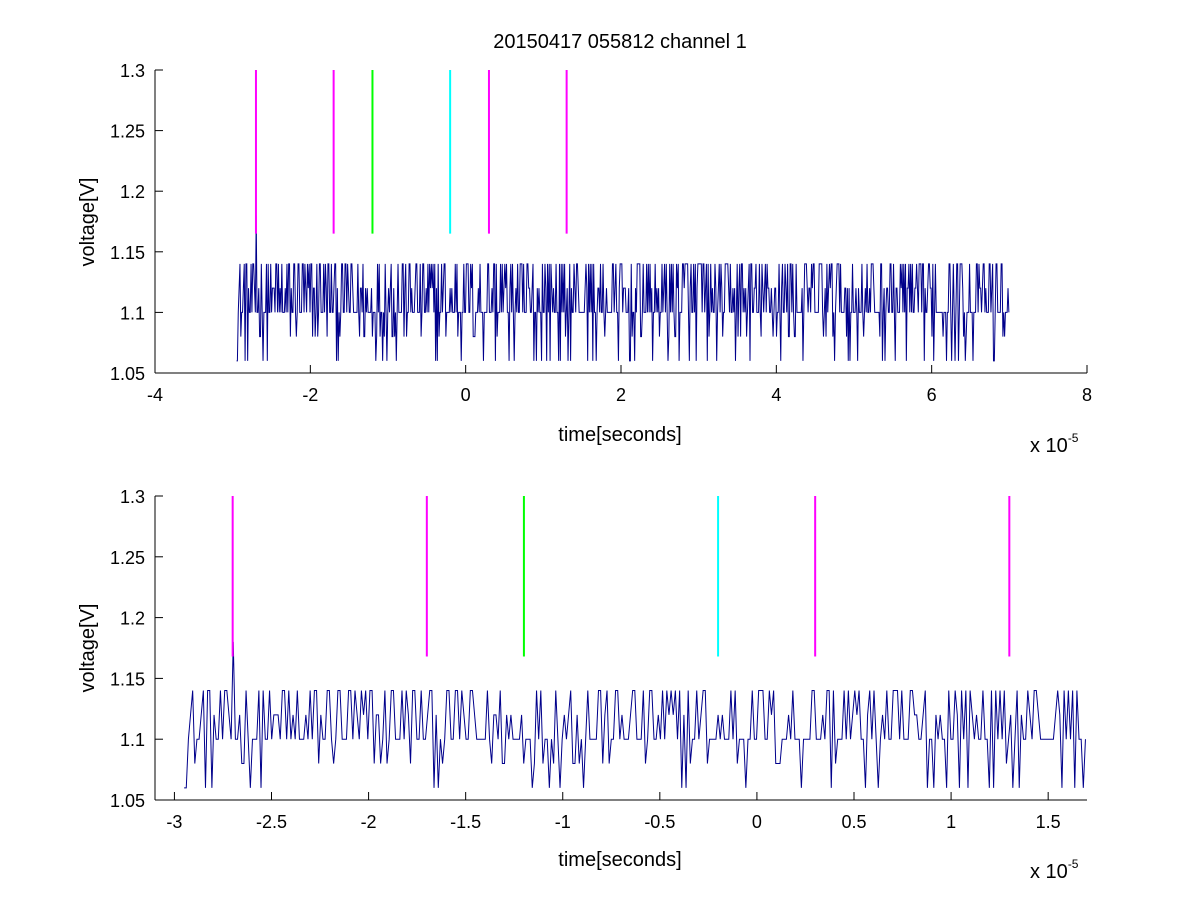  Describe the element at coordinates (621, 395) in the screenshot. I see `top-x-tick-label: 2` at that location.